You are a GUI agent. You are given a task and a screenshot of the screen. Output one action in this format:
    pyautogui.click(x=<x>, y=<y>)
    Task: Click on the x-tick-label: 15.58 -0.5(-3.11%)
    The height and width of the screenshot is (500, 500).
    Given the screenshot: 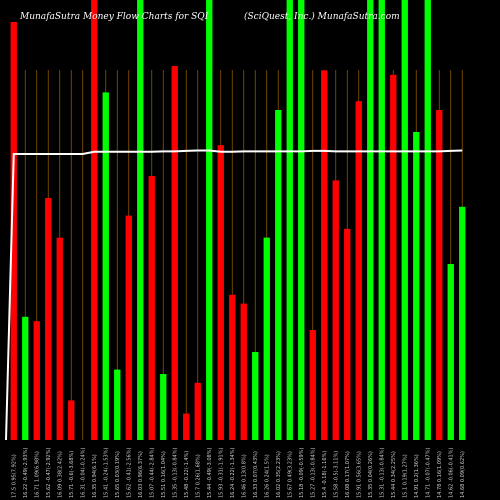 What is the action you would take?
    pyautogui.click(x=336, y=474)
    